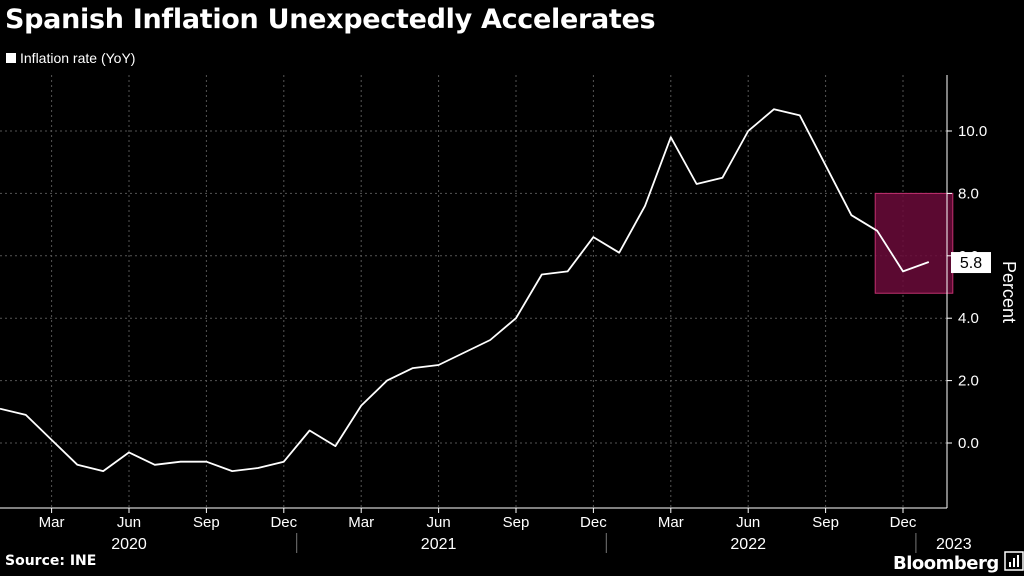  I want to click on y-tick-label: 2.0, so click(968, 381).